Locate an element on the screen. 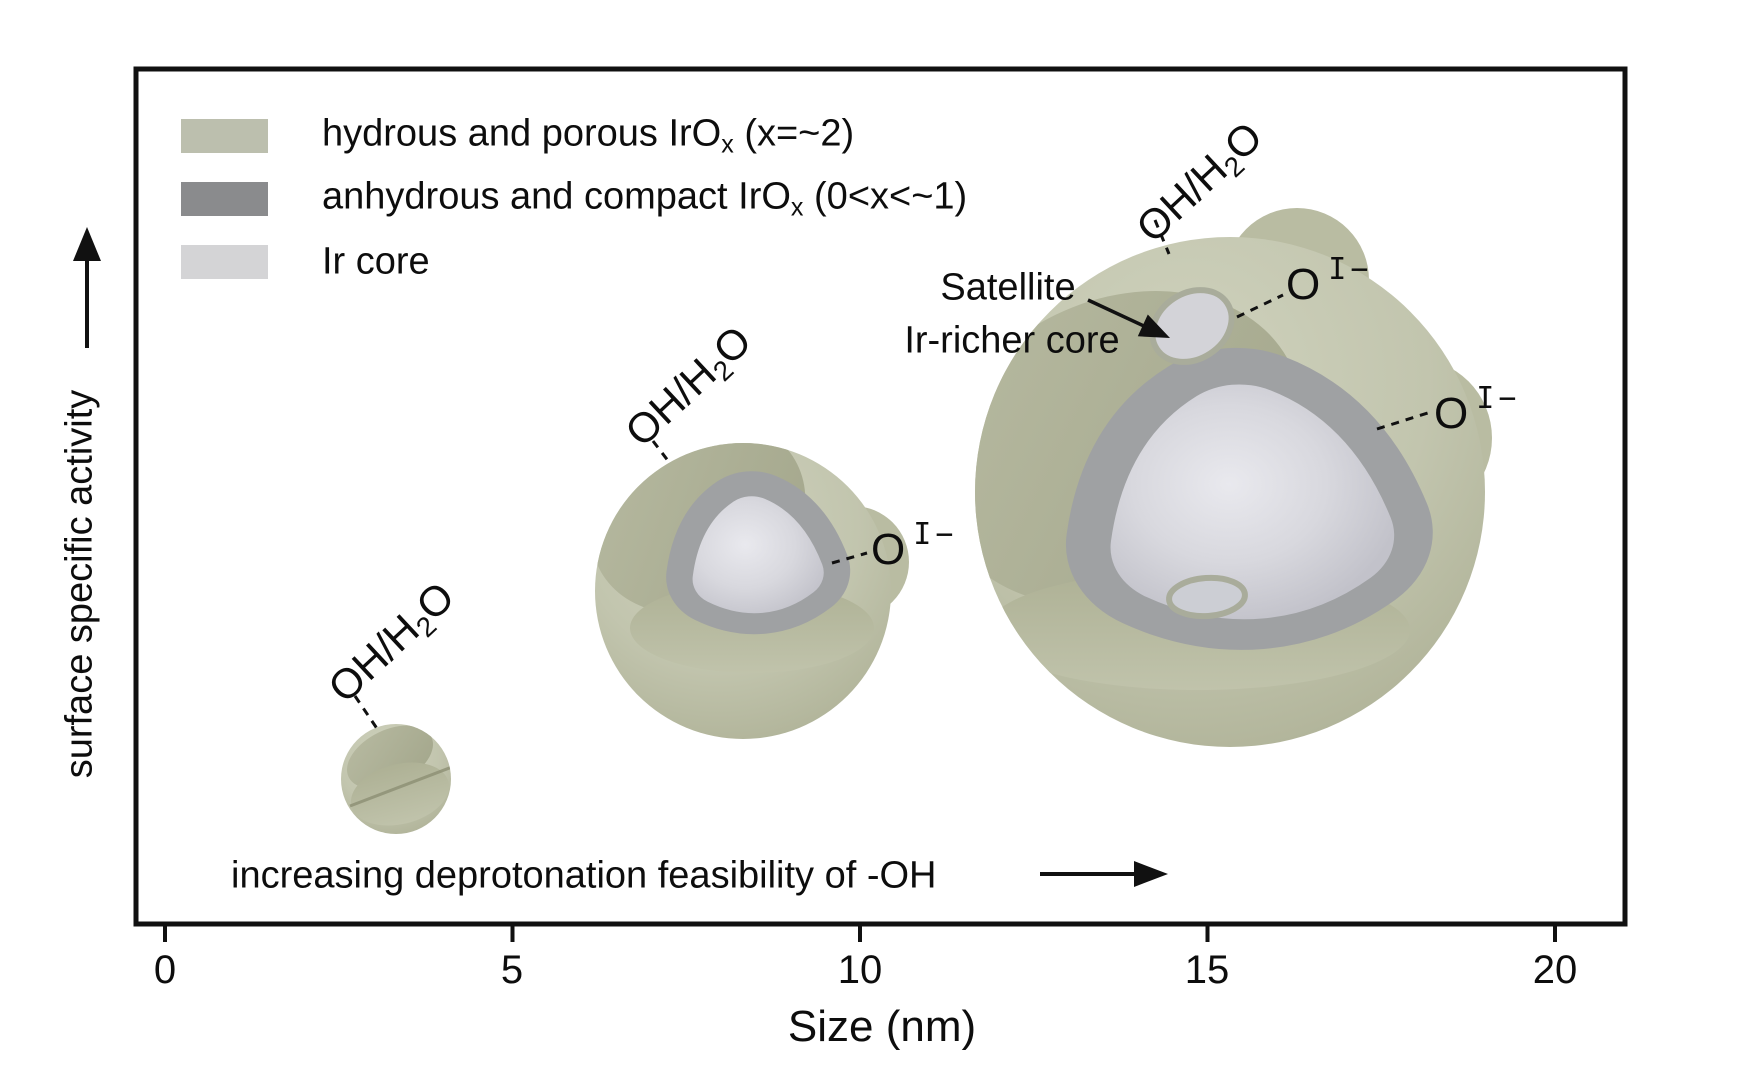 The height and width of the screenshot is (1070, 1746). ir-core-medium is located at coordinates (758, 555).